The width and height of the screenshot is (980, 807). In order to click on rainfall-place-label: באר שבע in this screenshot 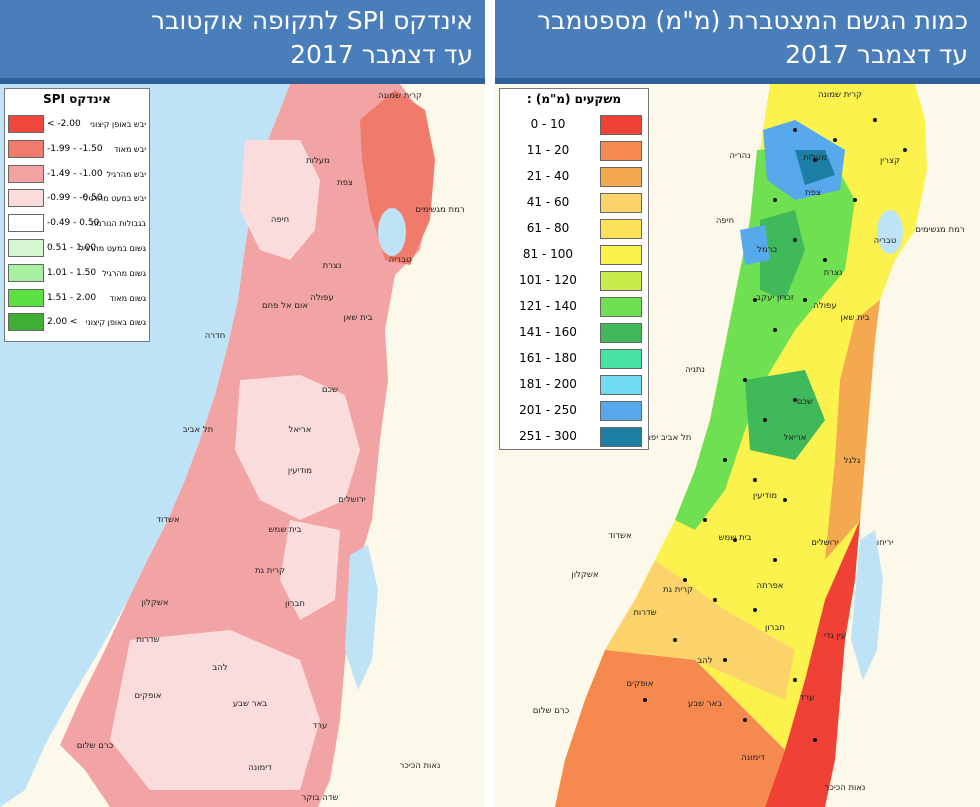, I will do `click(705, 704)`.